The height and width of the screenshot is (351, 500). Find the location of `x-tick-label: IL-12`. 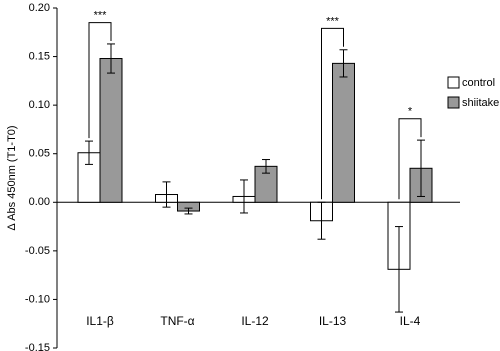

x-tick-label: IL-12 is located at coordinates (255, 321).